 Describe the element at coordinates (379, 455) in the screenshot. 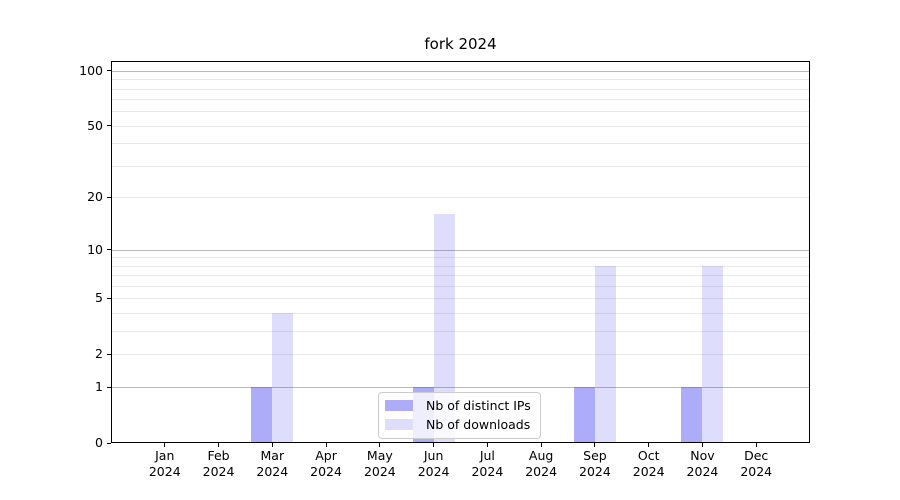

I see `x-tick-month: May` at that location.